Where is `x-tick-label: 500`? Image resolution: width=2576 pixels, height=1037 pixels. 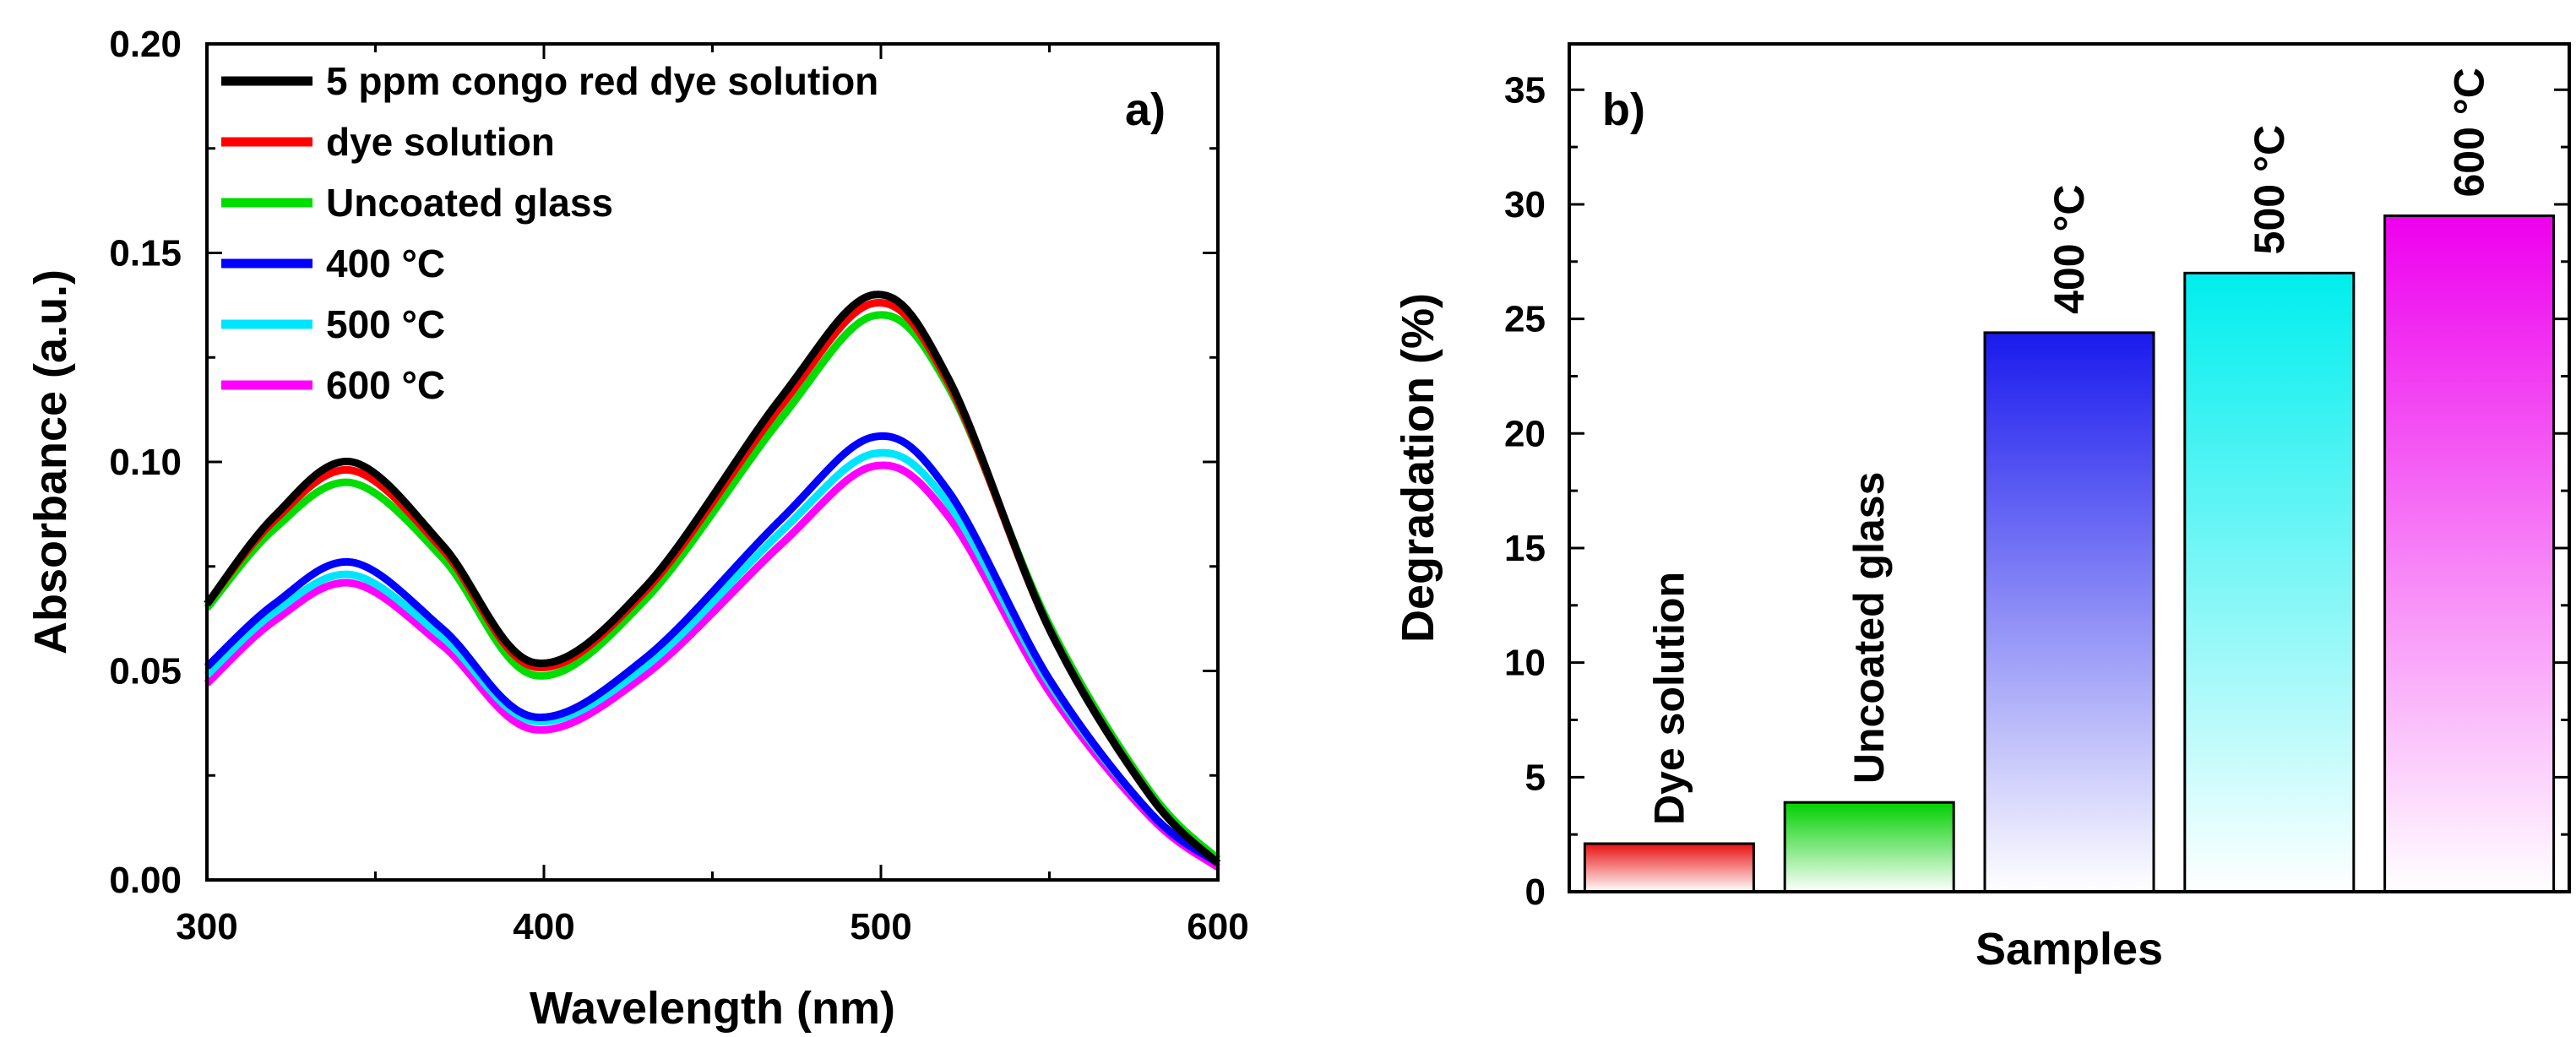 x-tick-label: 500 is located at coordinates (880, 926).